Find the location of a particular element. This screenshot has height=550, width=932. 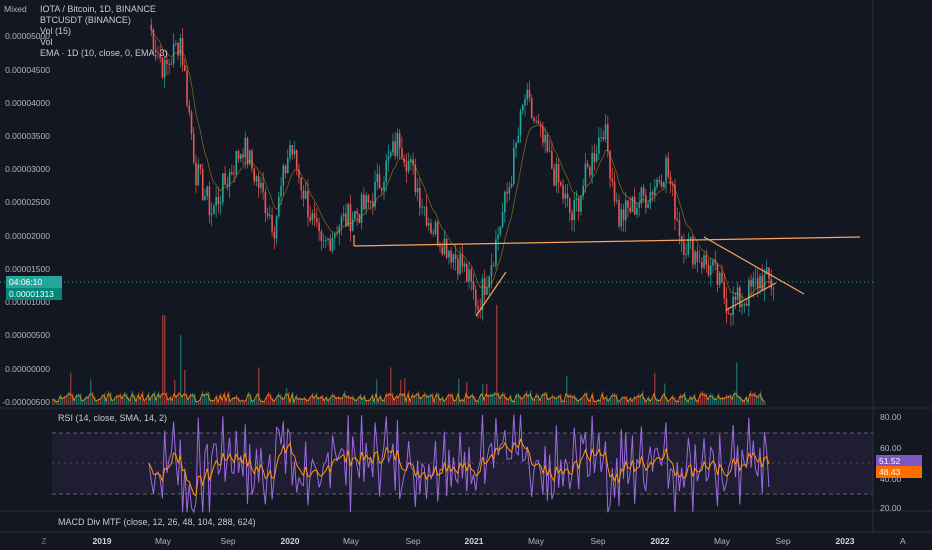

support-trendline is located at coordinates (607, 241).